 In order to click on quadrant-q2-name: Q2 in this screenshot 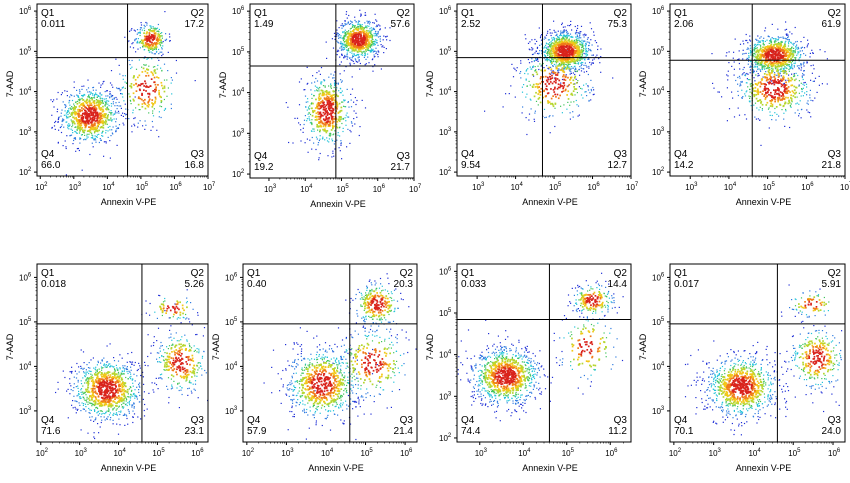, I will do `click(621, 13)`.